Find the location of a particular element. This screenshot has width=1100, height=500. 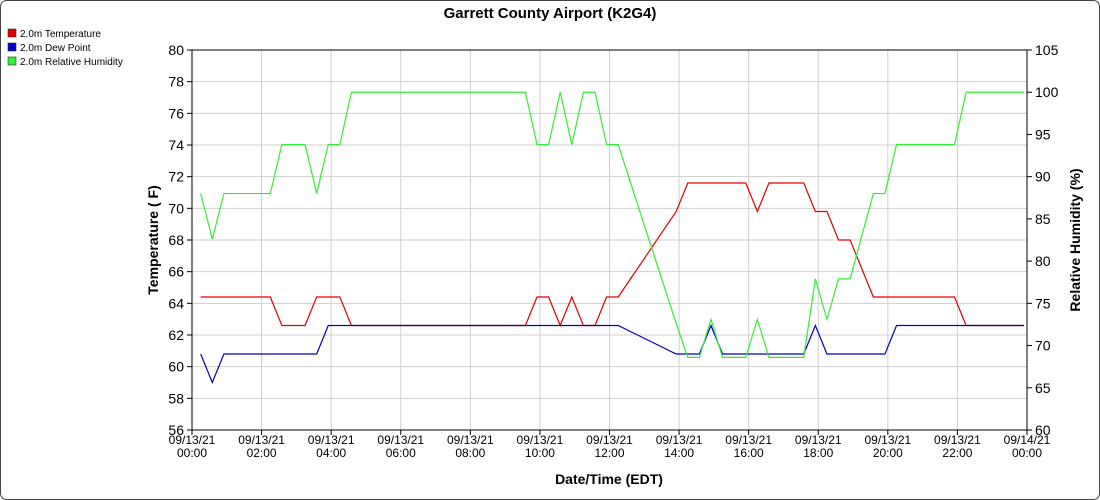

y-tick-label: 70 is located at coordinates (176, 208).